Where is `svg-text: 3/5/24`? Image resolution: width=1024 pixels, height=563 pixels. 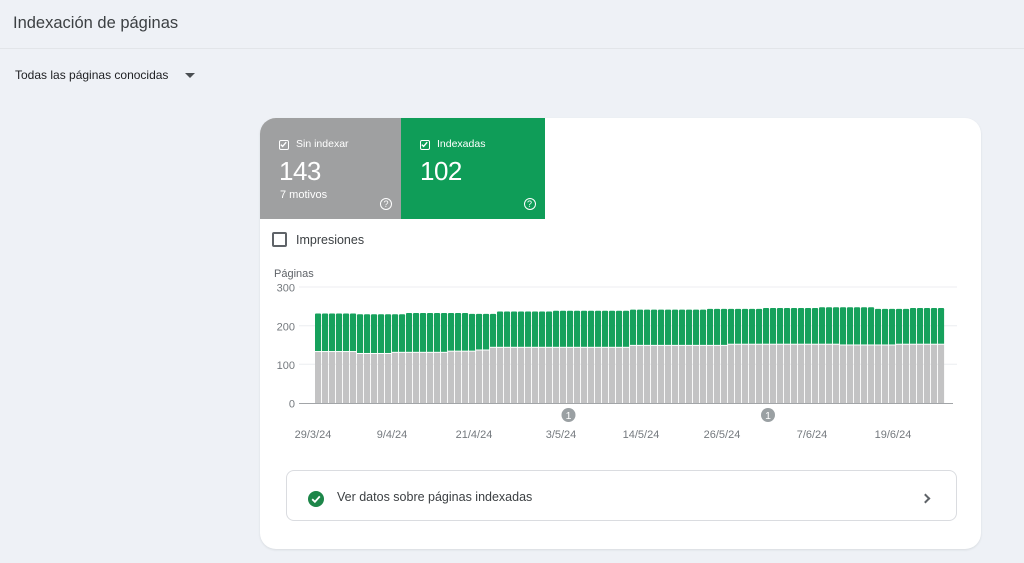 svg-text: 3/5/24 is located at coordinates (561, 435).